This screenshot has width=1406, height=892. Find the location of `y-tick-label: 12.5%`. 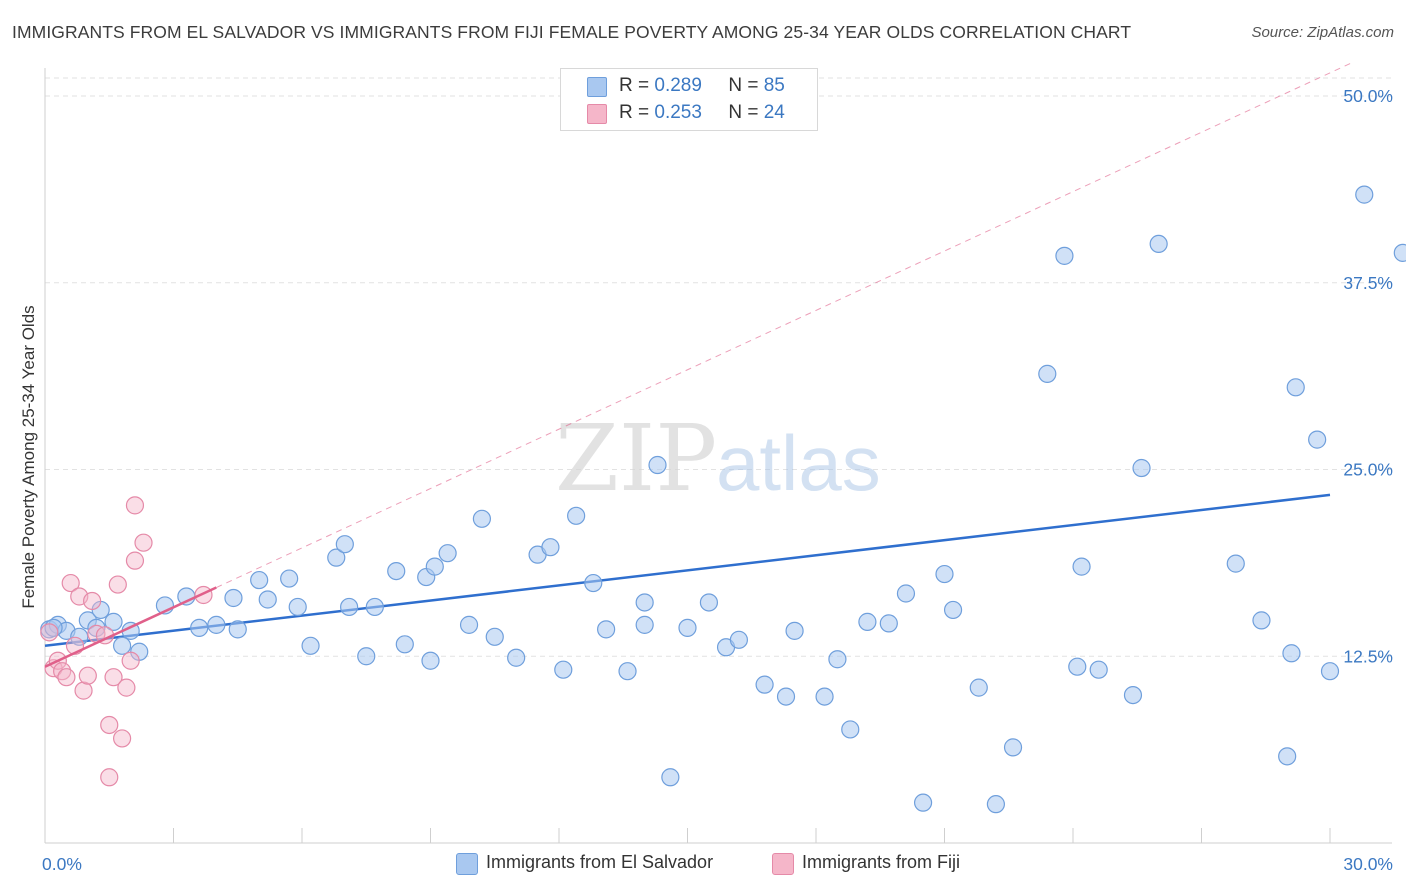

y-tick-label: 12.5% is located at coordinates (1368, 656).